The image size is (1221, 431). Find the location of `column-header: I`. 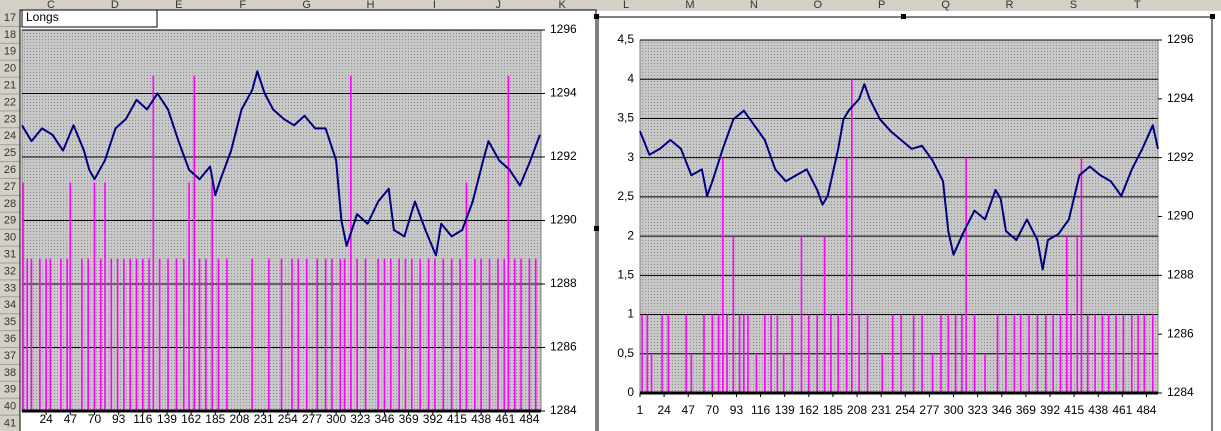

column-header: I is located at coordinates (434, 5).